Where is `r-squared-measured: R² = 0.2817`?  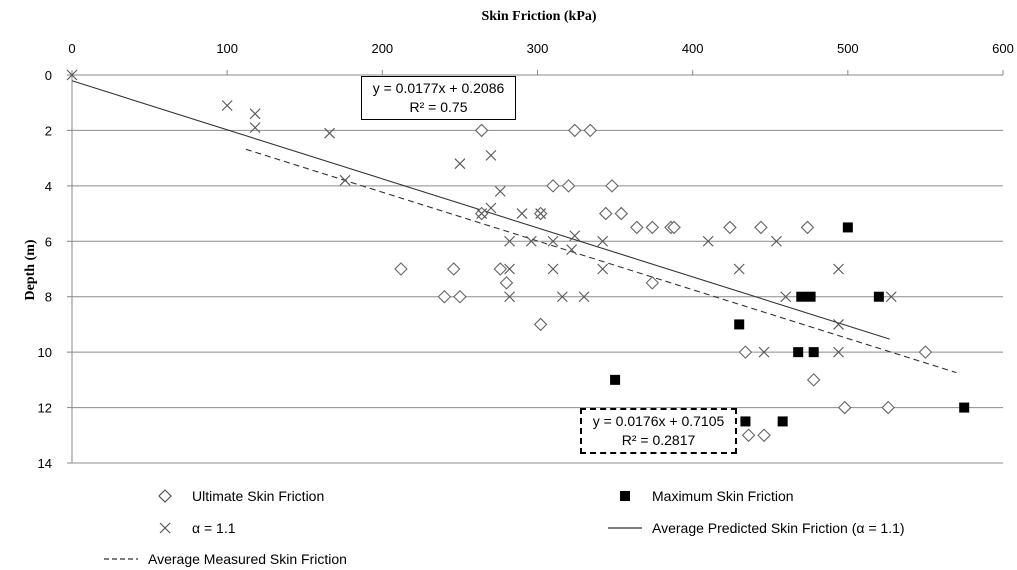
r-squared-measured: R² = 0.2817 is located at coordinates (658, 440).